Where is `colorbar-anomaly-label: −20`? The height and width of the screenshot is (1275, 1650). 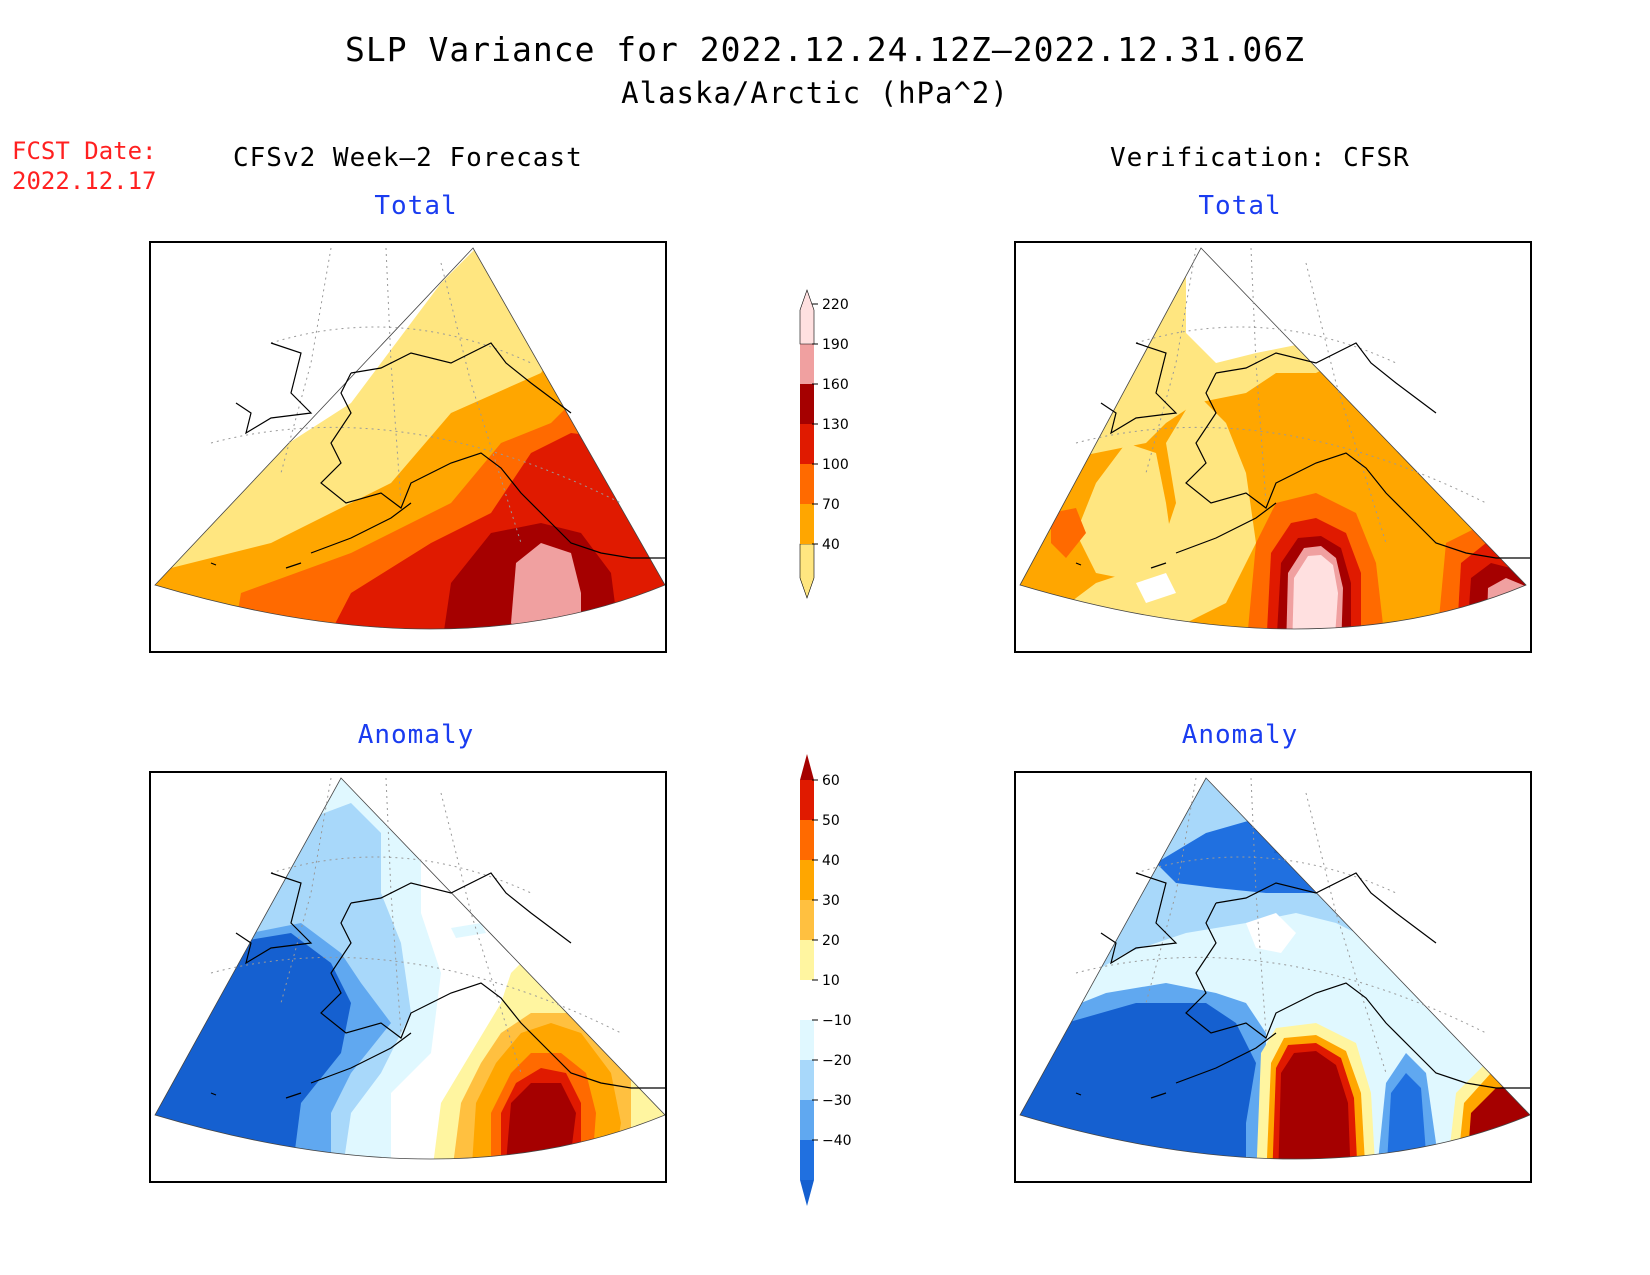
colorbar-anomaly-label: −20 is located at coordinates (837, 1061).